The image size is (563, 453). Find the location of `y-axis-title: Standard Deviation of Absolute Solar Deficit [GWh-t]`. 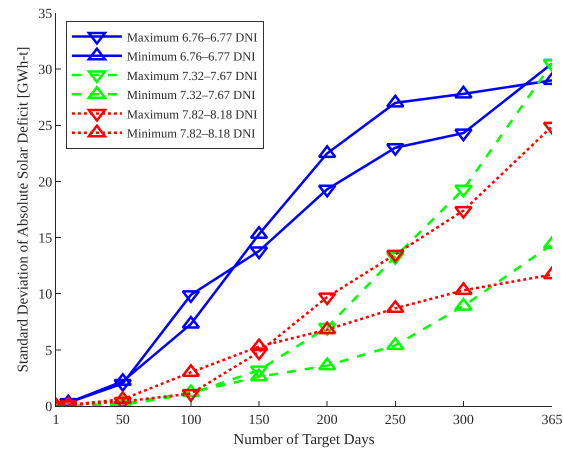

y-axis-title: Standard Deviation of Absolute Solar Deficit [GWh-t] is located at coordinates (23, 209).